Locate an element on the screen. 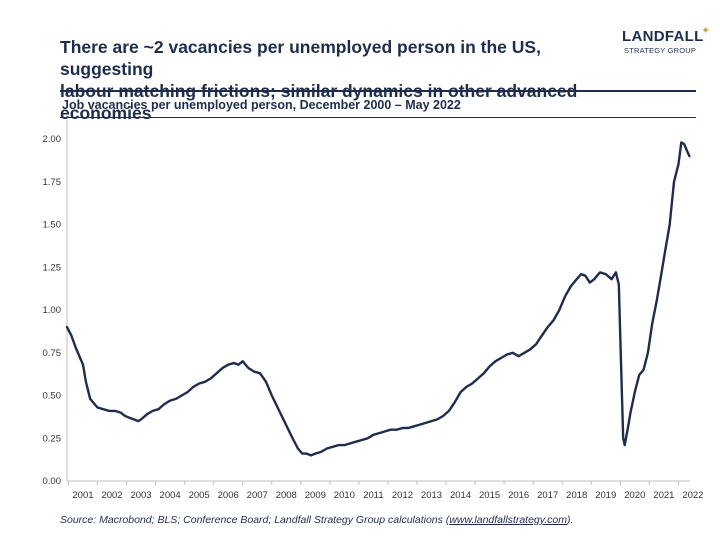 The width and height of the screenshot is (720, 540). header-divider is located at coordinates (378, 91).